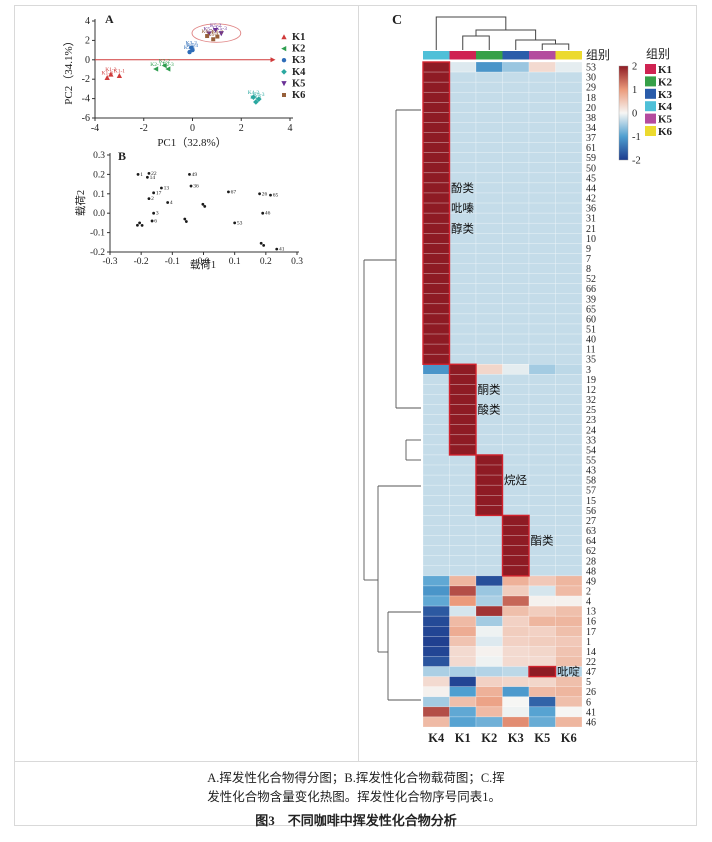  I want to click on a-legend-marker-k4, so click(284, 72).